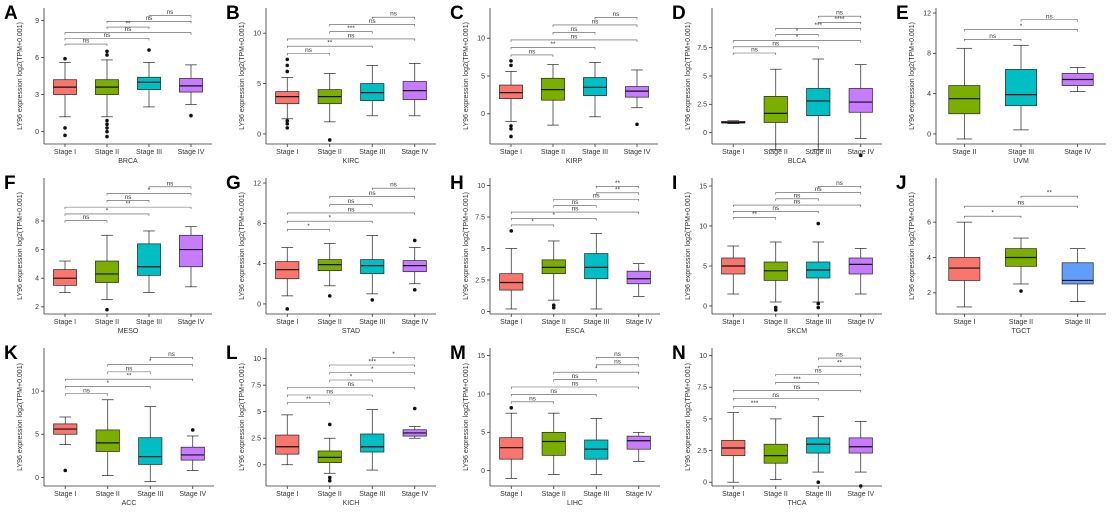 The height and width of the screenshot is (512, 1114). What do you see at coordinates (351, 161) in the screenshot?
I see `x-axis-label: KIRC` at bounding box center [351, 161].